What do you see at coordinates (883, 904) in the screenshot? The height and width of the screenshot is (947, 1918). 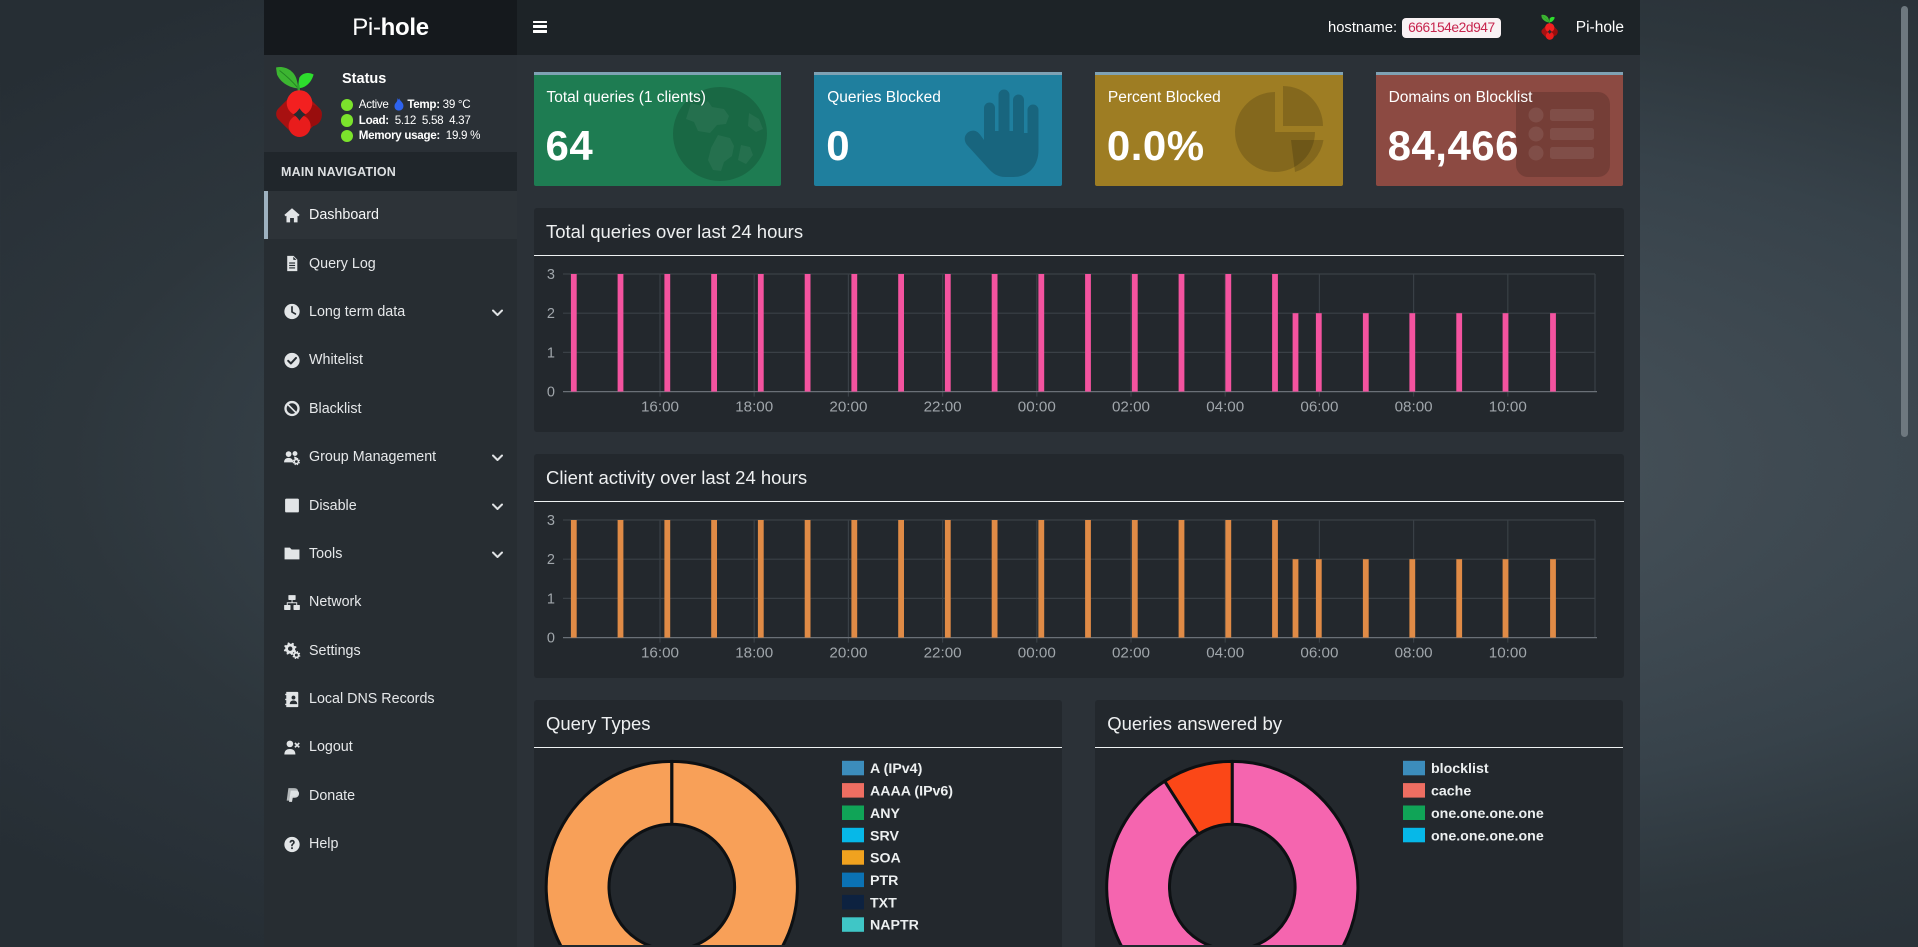 I see `svg-text: TXT` at bounding box center [883, 904].